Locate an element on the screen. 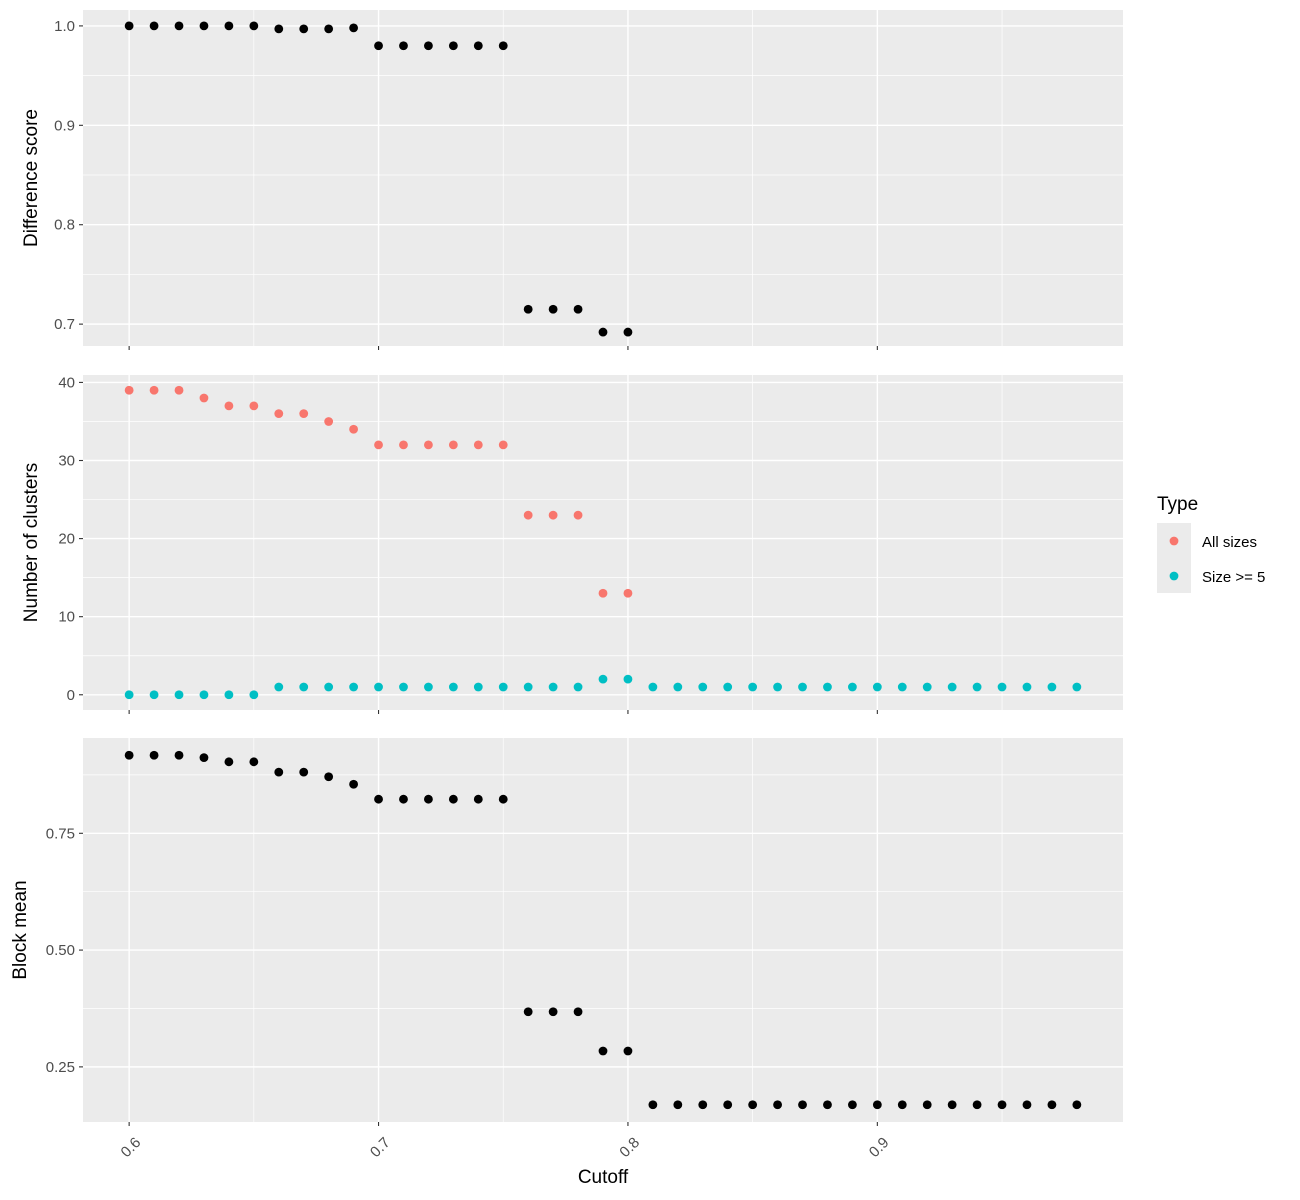 This screenshot has width=1300, height=1200. x-tick-label: 0.8 is located at coordinates (629, 1147).